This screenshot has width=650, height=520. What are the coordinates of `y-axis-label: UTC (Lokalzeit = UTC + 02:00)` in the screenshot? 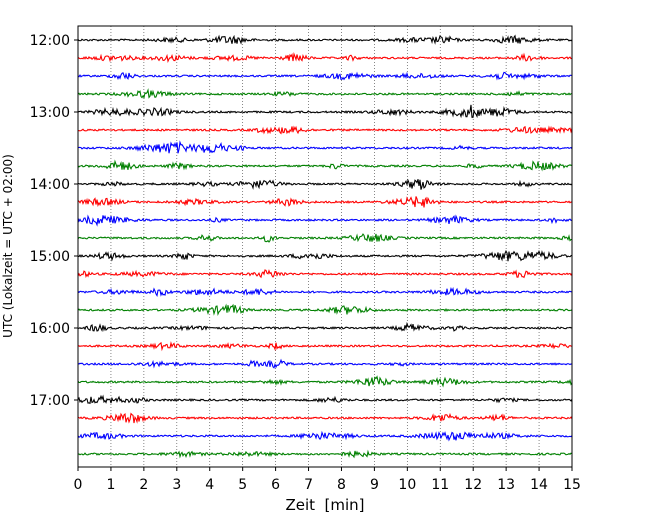 It's located at (8, 246).